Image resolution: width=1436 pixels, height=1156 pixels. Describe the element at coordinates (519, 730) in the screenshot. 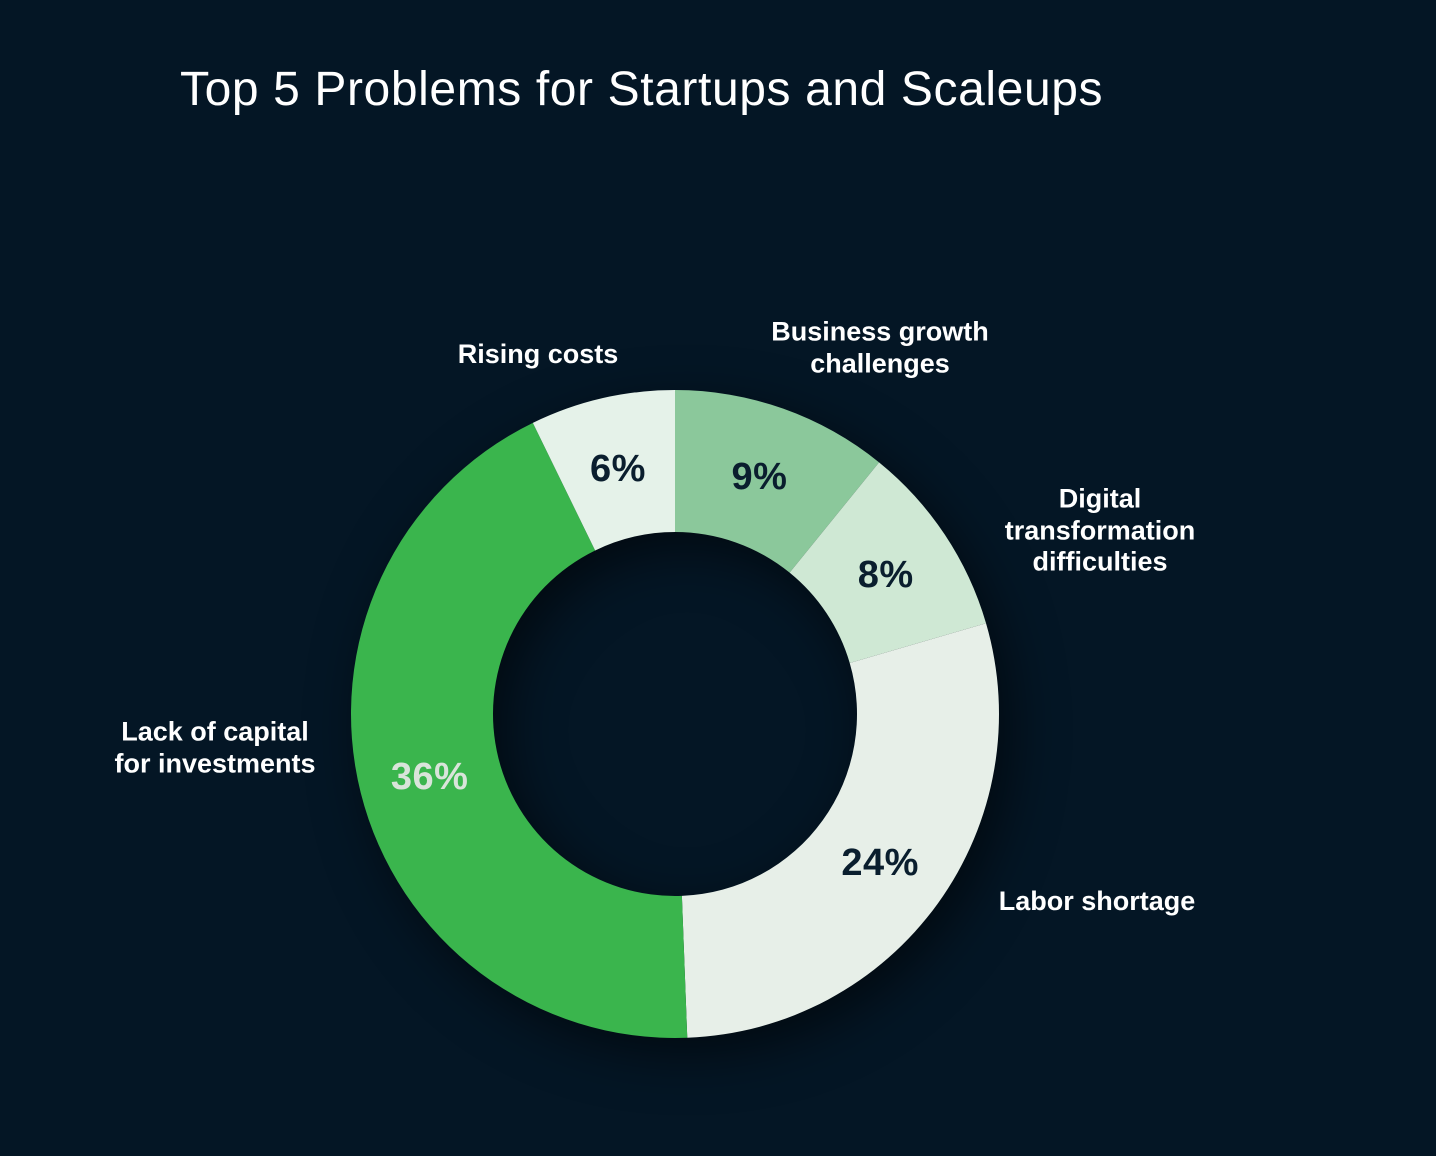

I see `slice-lack-of-capital-for-investments` at that location.